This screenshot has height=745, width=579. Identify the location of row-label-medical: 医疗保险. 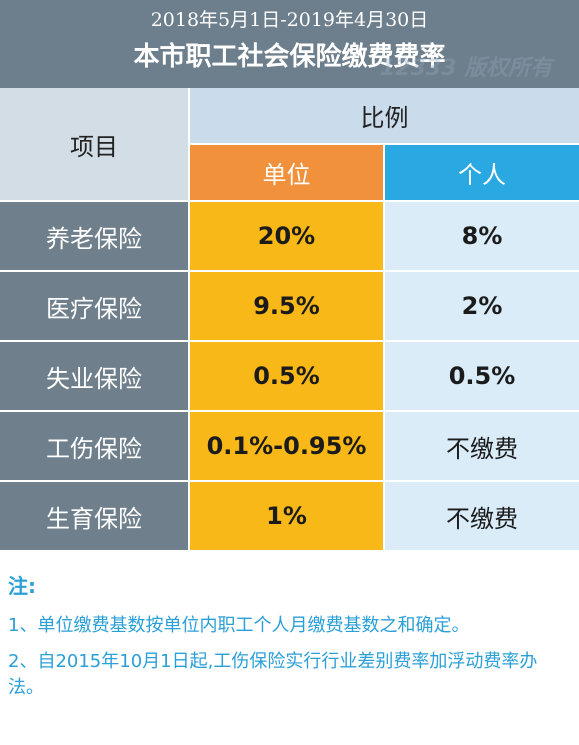
(95, 305).